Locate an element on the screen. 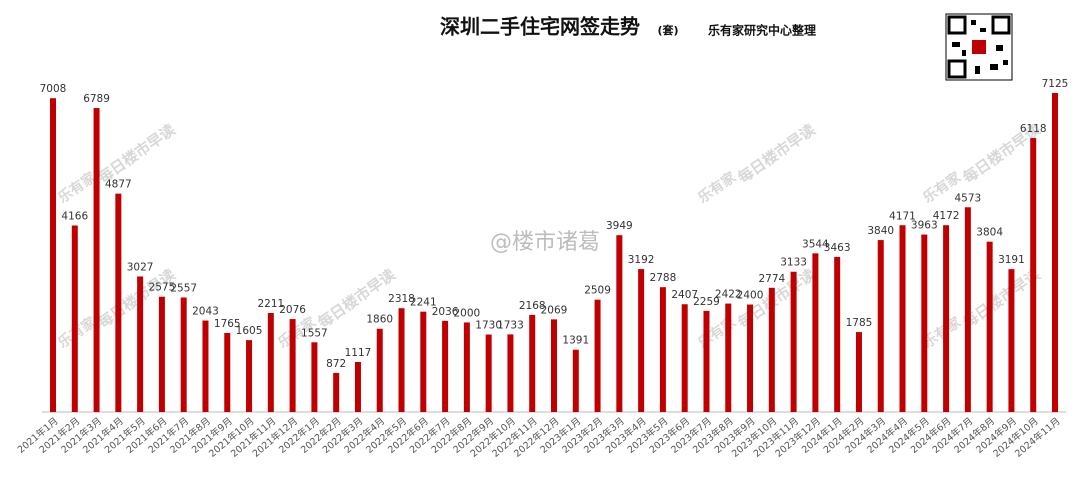 The image size is (1080, 479). value-label: 3192 is located at coordinates (641, 260).